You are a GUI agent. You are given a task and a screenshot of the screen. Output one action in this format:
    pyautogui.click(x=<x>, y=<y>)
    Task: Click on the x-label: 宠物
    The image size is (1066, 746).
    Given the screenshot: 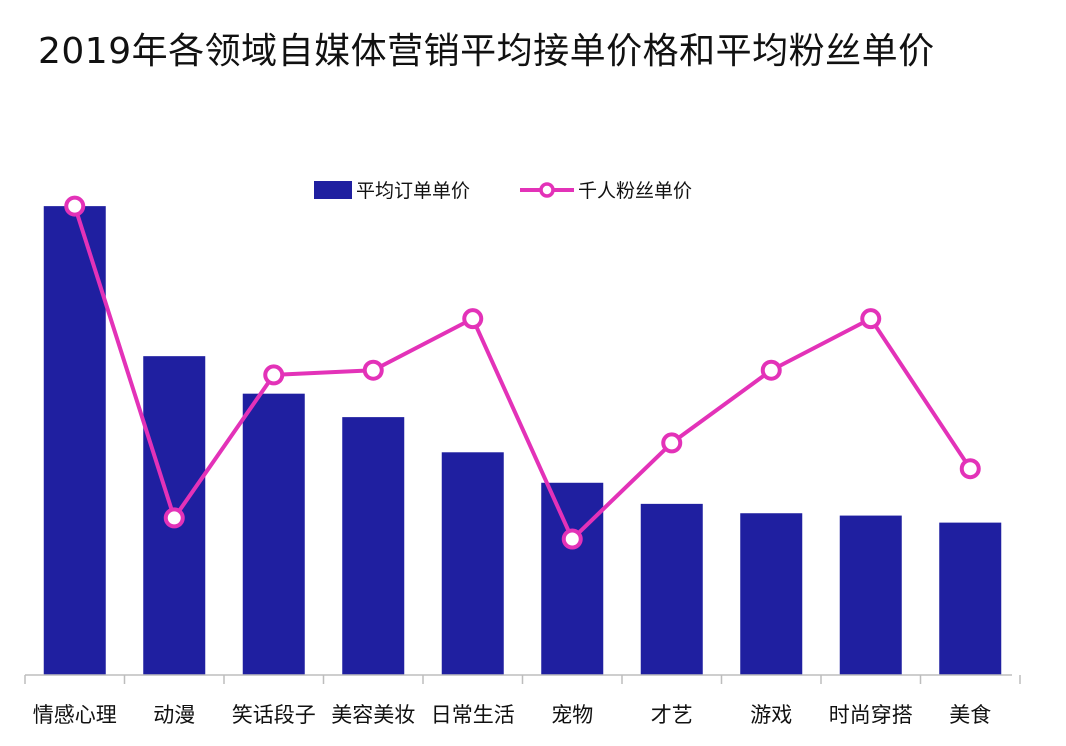 What is the action you would take?
    pyautogui.click(x=572, y=715)
    